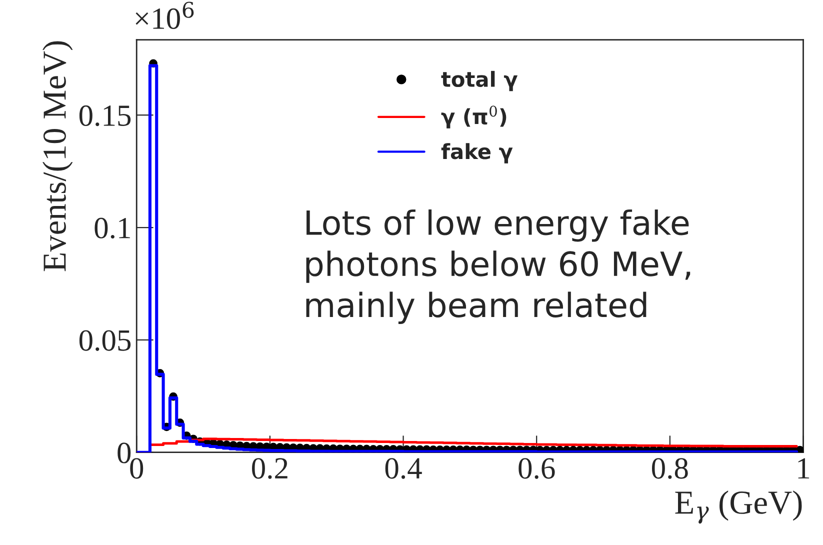  Describe the element at coordinates (804, 468) in the screenshot. I see `x-tick-label: 1` at that location.